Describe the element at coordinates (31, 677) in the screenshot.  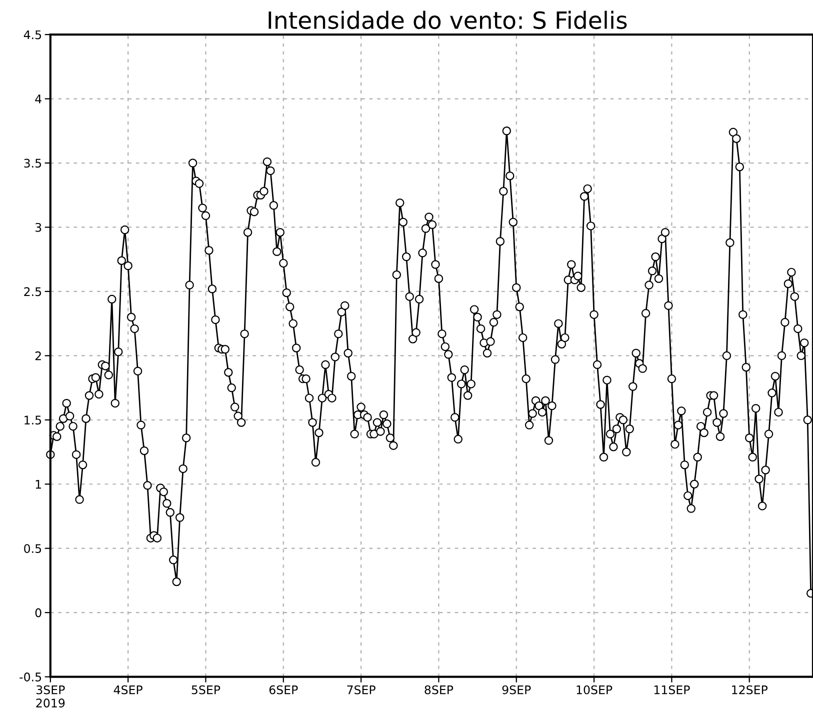
I see `y-tick-label: -0.5` at that location.